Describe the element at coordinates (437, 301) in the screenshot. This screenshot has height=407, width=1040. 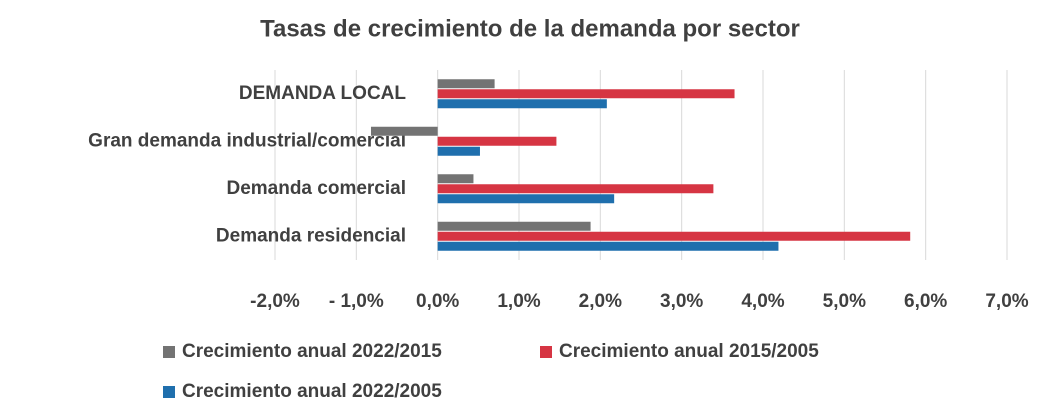
I see `x-tick-label: 0,0%` at that location.